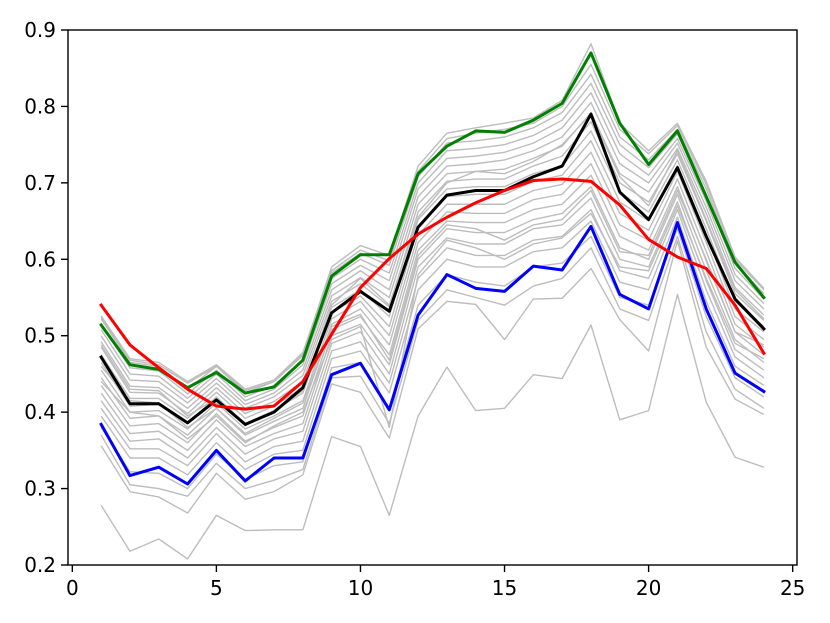 The width and height of the screenshot is (830, 623). I want to click on x-tick-label: 20, so click(648, 588).